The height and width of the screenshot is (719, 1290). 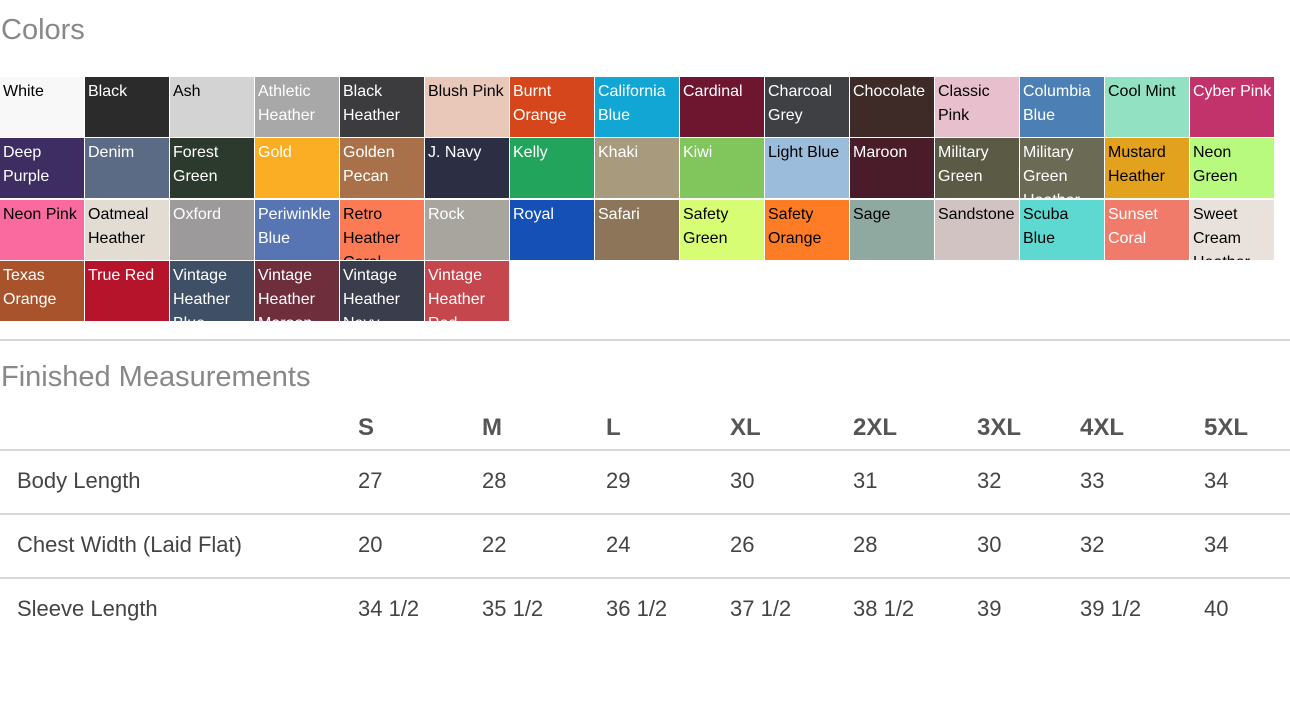 I want to click on color-swatch: Sunset Coral, so click(x=1147, y=230).